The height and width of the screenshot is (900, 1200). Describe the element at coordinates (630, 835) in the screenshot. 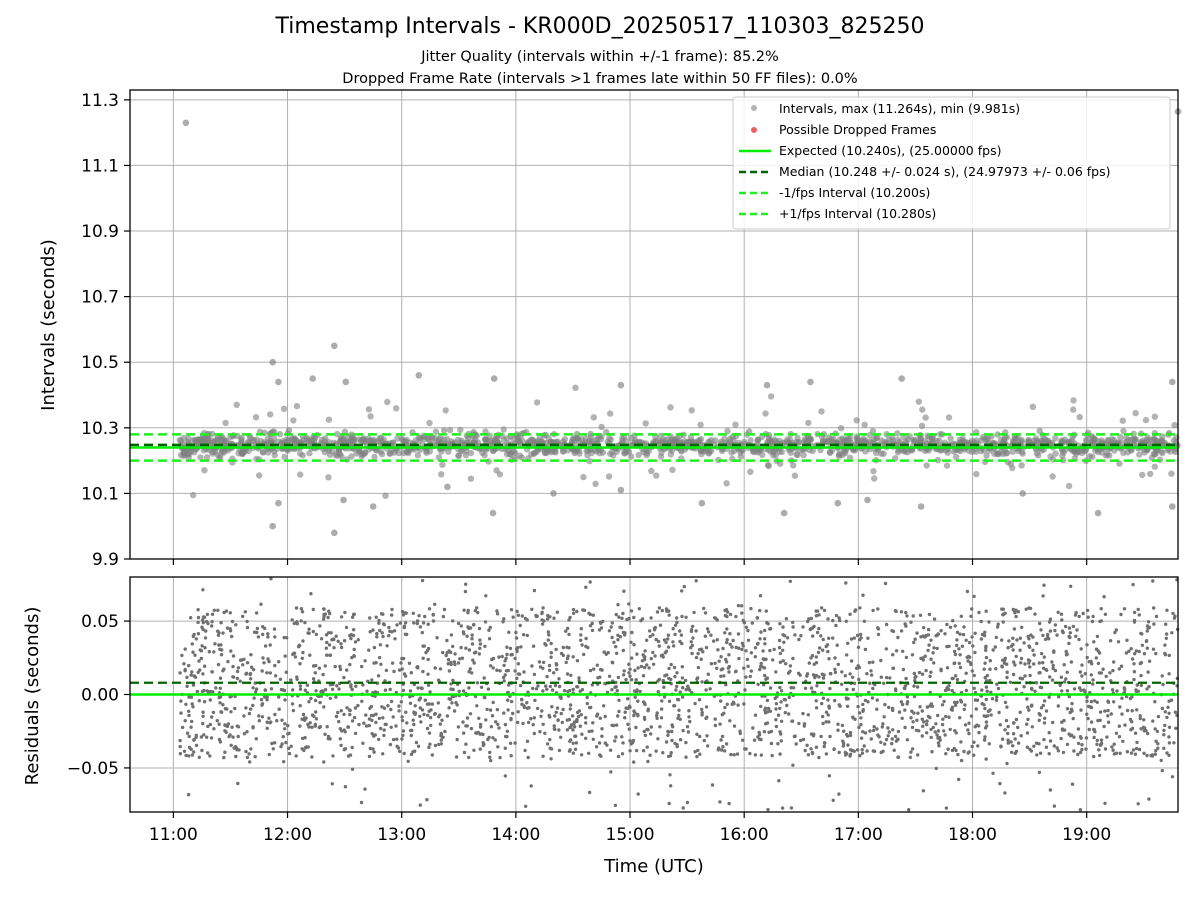

I see `x-tick-label: 15:00` at that location.